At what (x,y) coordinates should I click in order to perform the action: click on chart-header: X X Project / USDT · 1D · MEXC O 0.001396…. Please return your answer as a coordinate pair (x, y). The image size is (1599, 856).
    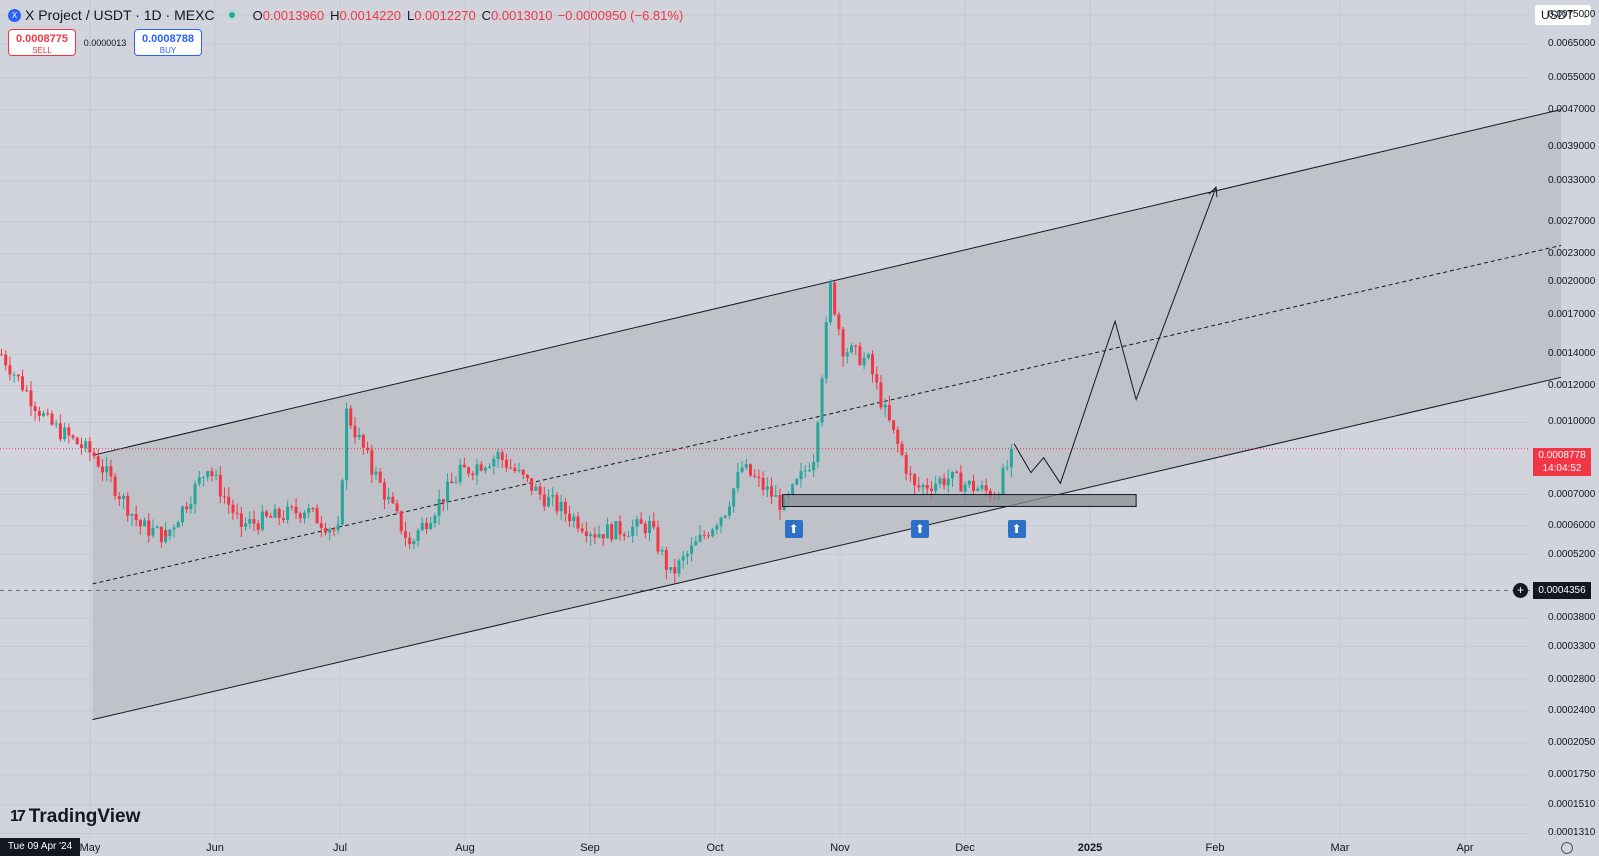
    Looking at the image, I should click on (345, 15).